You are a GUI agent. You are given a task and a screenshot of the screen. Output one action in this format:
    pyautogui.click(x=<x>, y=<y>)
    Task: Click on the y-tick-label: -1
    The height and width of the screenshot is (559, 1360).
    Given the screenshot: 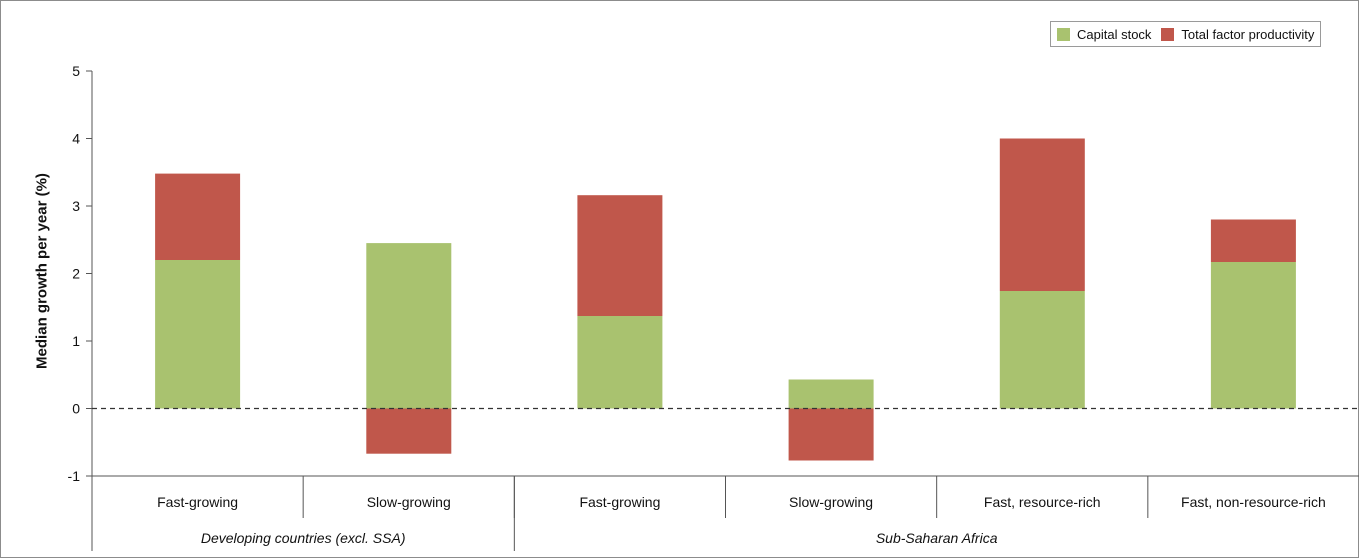 What is the action you would take?
    pyautogui.click(x=74, y=476)
    